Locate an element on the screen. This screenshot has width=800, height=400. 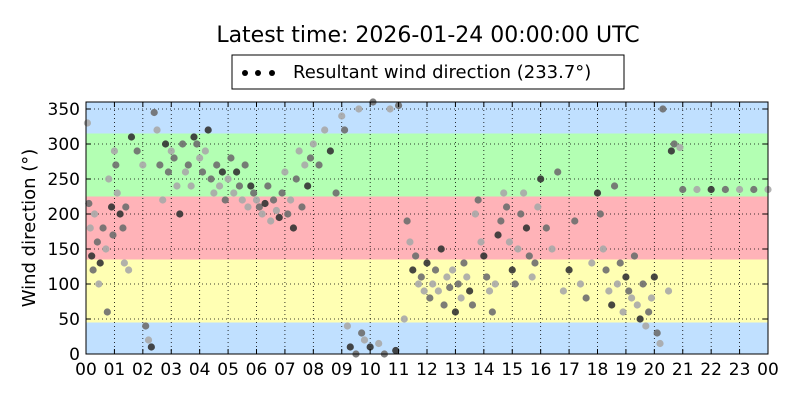
legend: Resultant wind direction (233.7°) is located at coordinates (428, 72).